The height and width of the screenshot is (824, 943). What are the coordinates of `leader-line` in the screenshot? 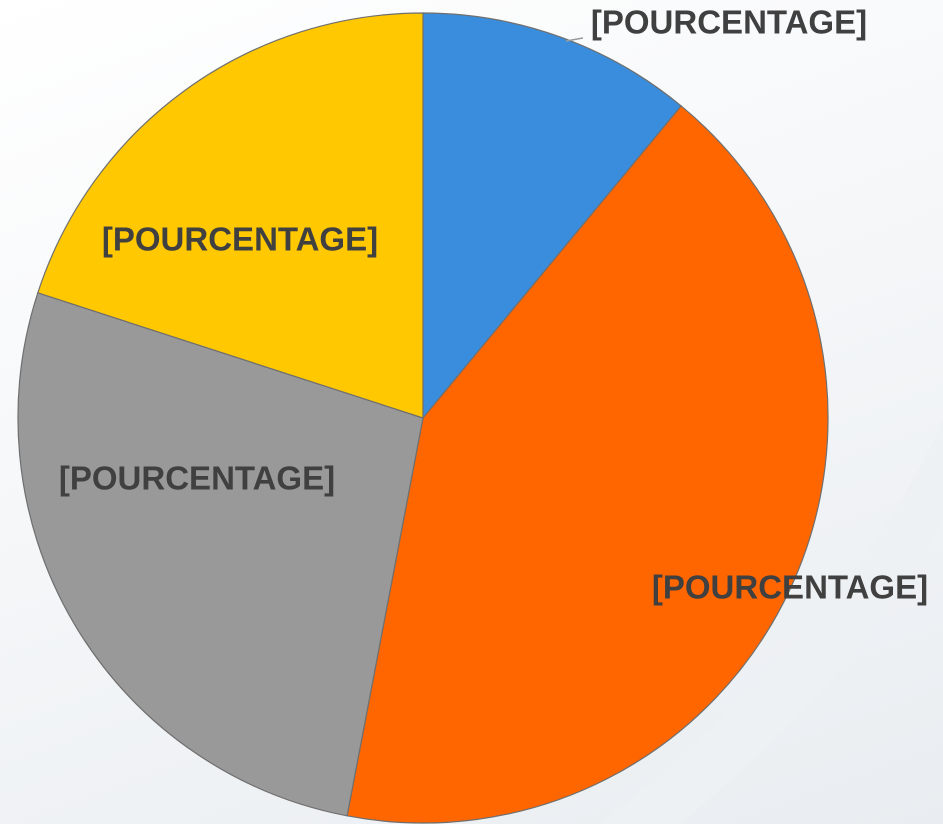 It's located at (574, 39).